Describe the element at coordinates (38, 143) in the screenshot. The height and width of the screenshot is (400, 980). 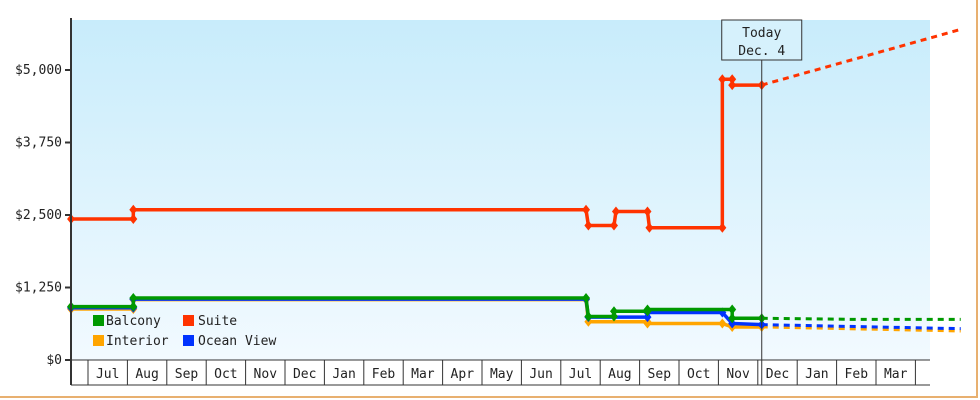
I see `y-tick-label: $3,750` at that location.